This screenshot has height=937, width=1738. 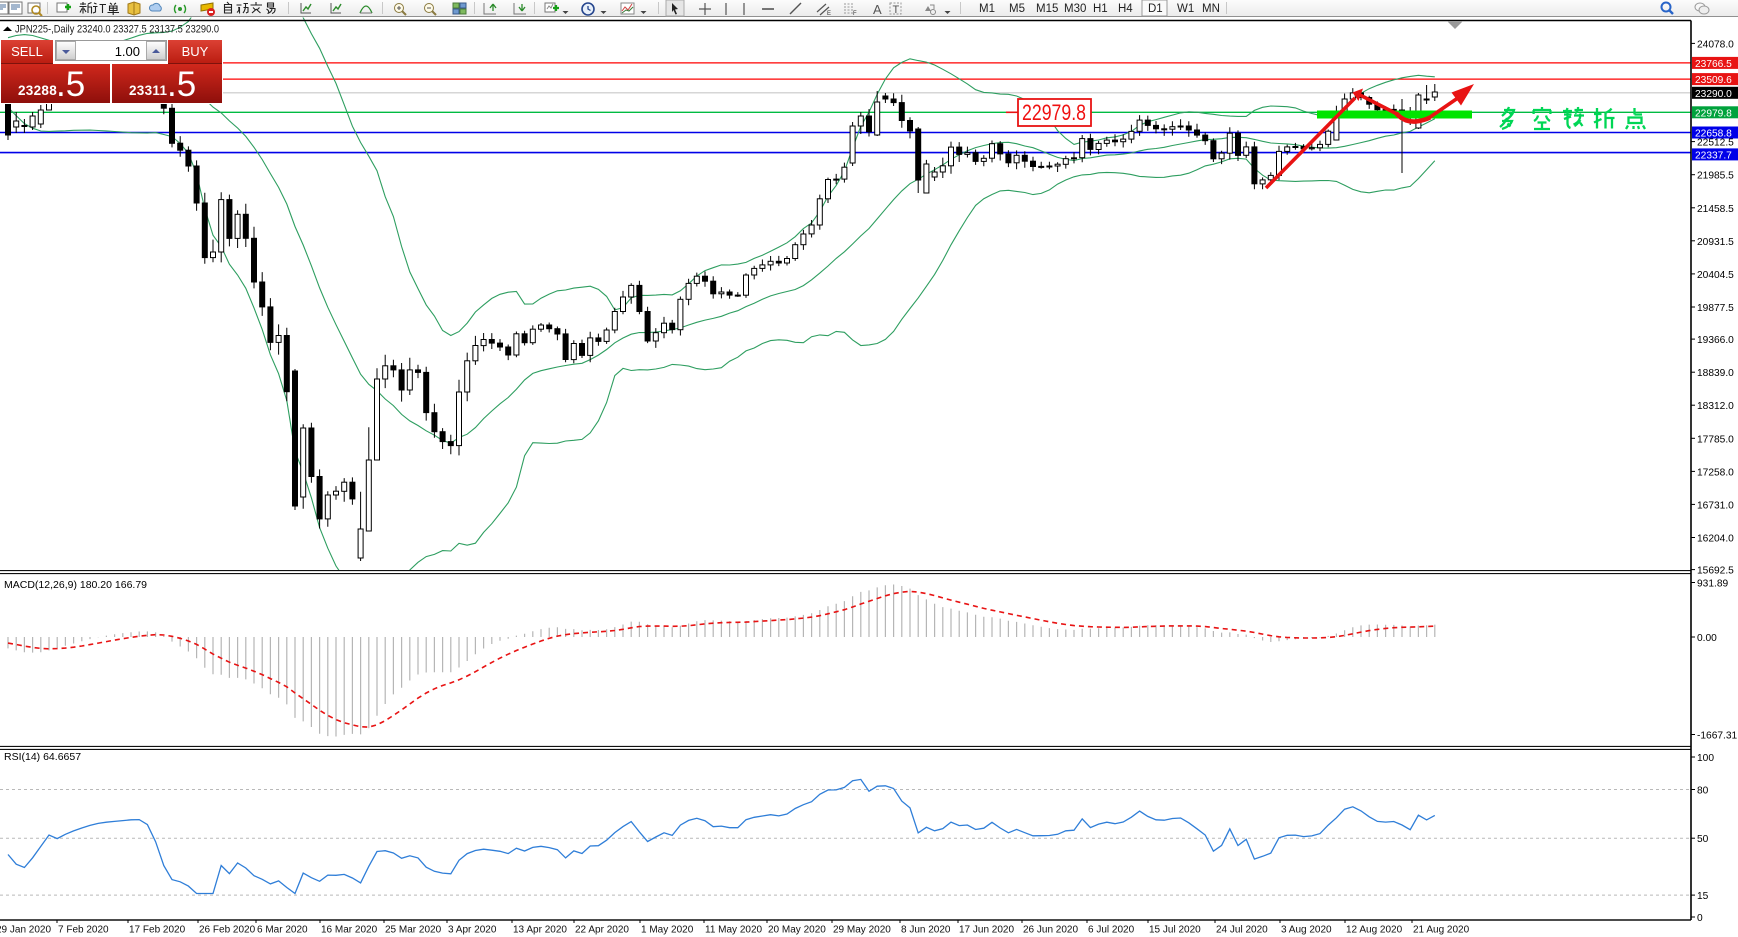 What do you see at coordinates (1242, 930) in the screenshot?
I see `svg-text: 24 Jul 2020` at bounding box center [1242, 930].